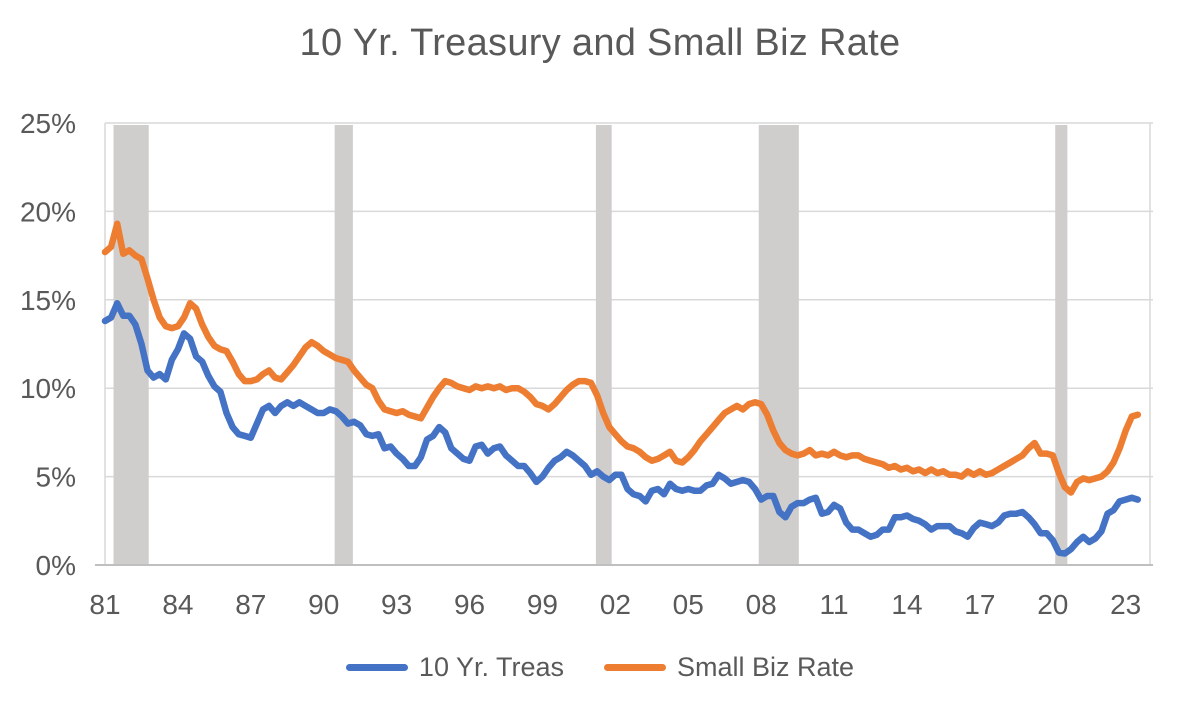 The width and height of the screenshot is (1200, 720). Describe the element at coordinates (491, 667) in the screenshot. I see `legend-label-treasury: 10 Yr. Treas` at that location.